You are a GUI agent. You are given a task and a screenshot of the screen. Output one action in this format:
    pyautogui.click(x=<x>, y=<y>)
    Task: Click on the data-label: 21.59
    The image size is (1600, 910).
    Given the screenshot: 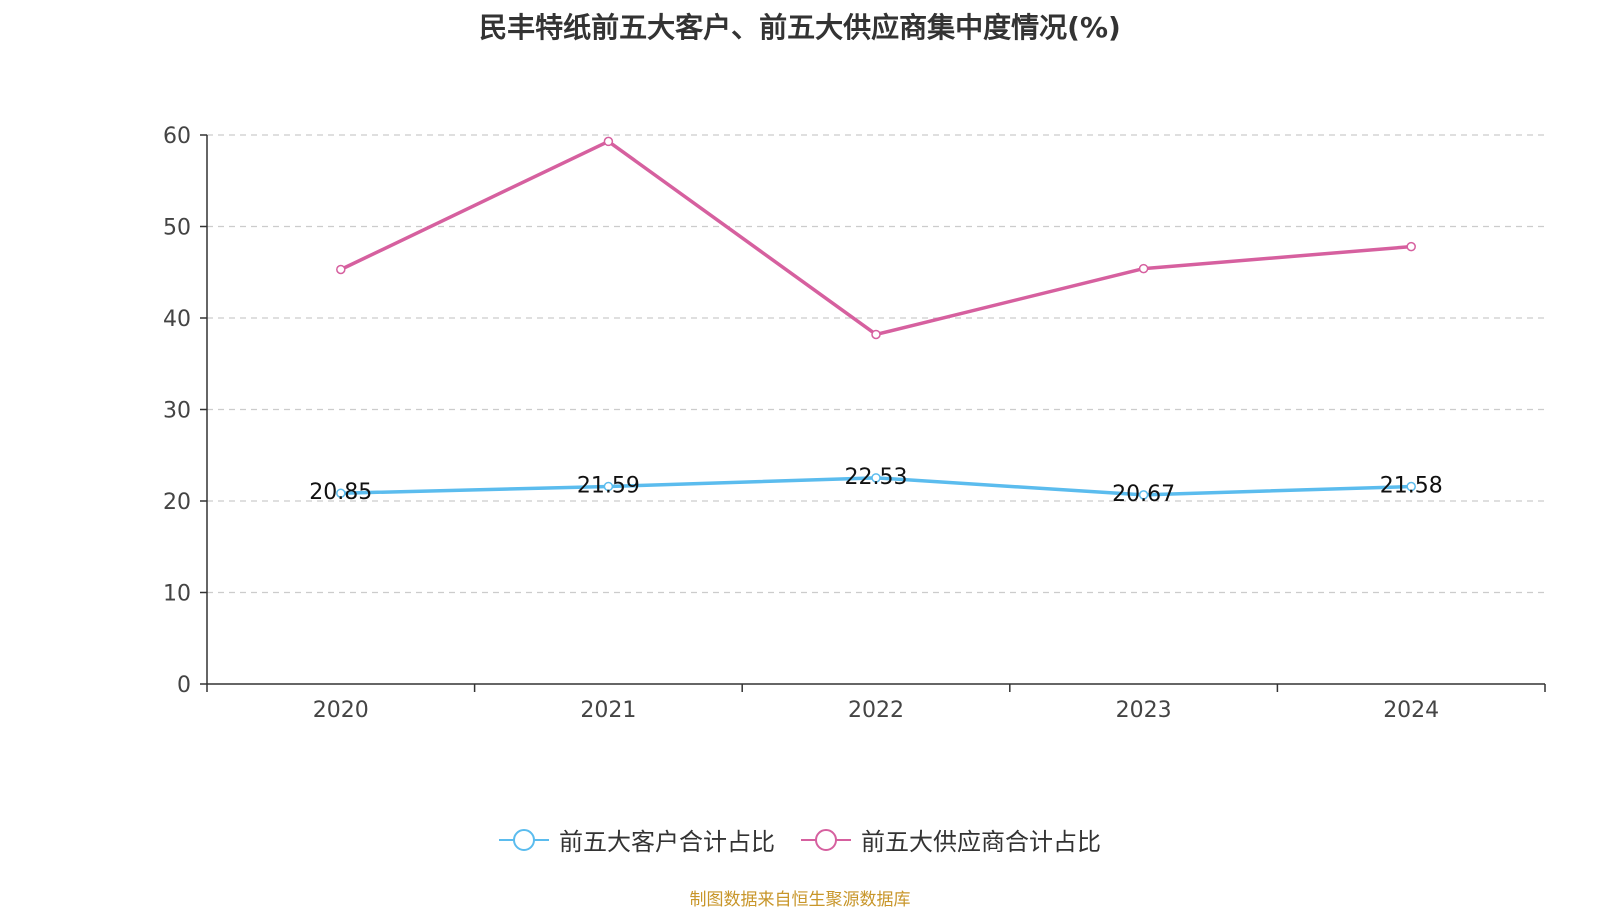 What is the action you would take?
    pyautogui.click(x=608, y=485)
    